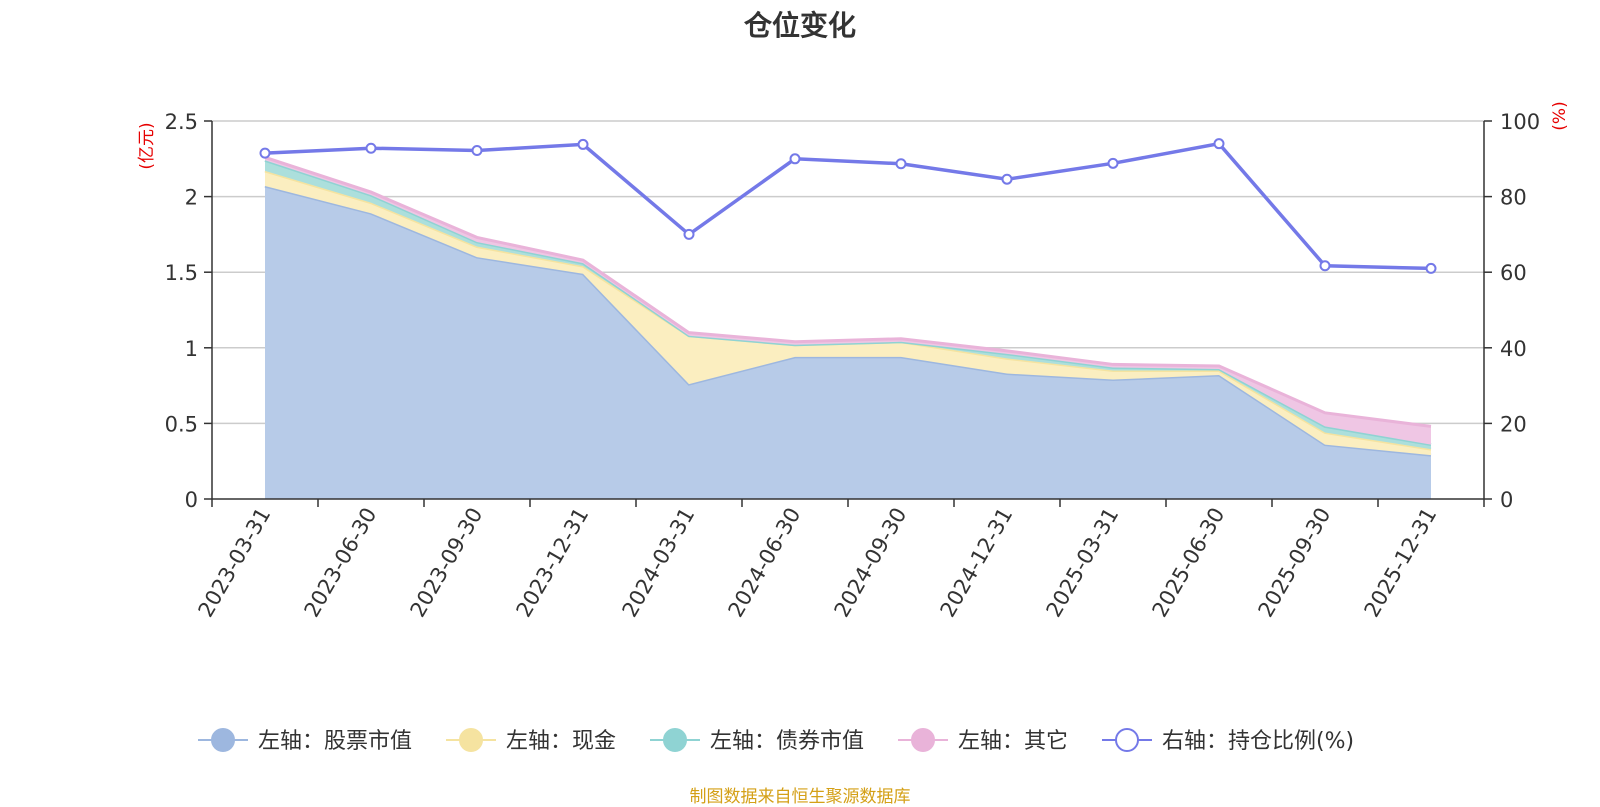  I want to click on x-tick-label: 2025-09-30, so click(1295, 563).